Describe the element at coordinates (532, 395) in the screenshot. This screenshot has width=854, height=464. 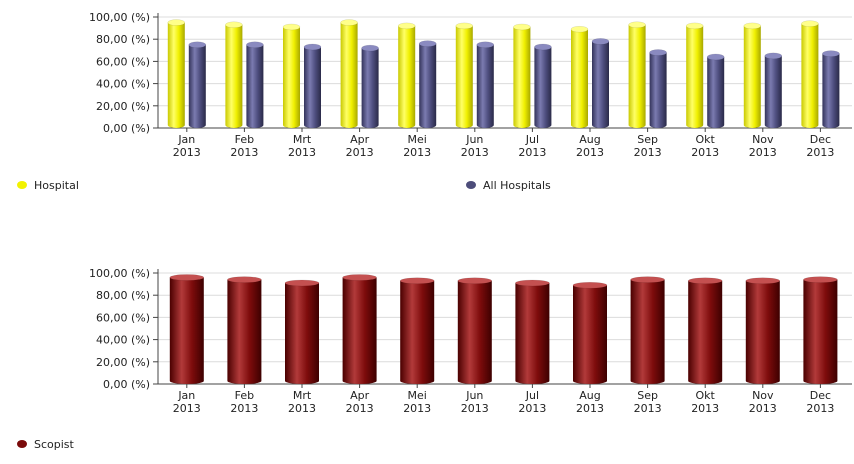
I see `x-tick-label: Jul` at that location.